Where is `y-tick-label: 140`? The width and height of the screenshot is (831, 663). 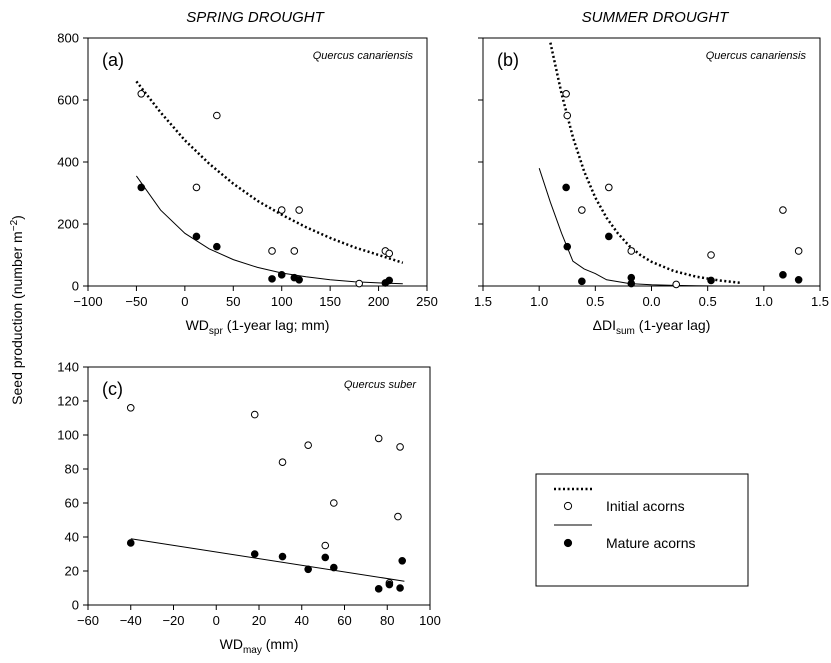
y-tick-label: 140 is located at coordinates (68, 367).